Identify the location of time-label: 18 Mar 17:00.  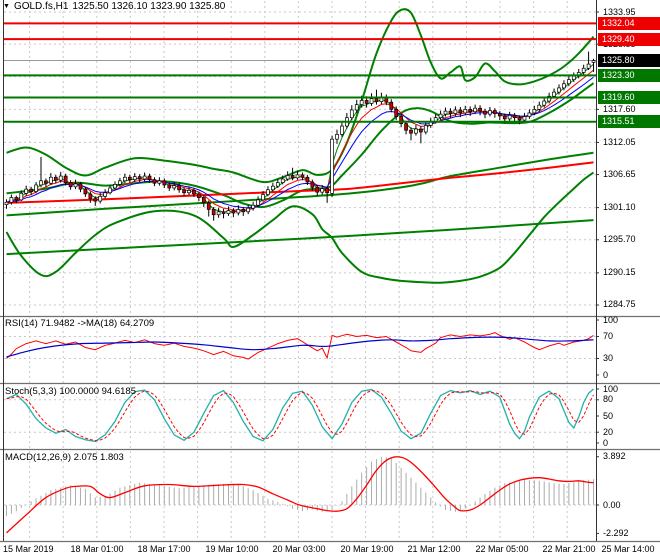
(164, 549).